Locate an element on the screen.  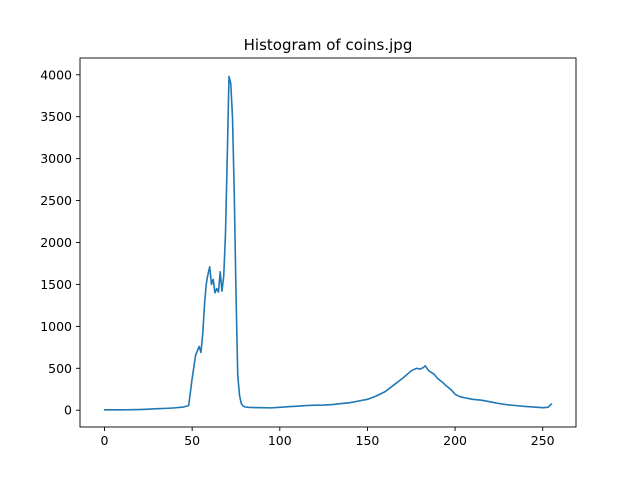
x-tick-label: 100 is located at coordinates (280, 440).